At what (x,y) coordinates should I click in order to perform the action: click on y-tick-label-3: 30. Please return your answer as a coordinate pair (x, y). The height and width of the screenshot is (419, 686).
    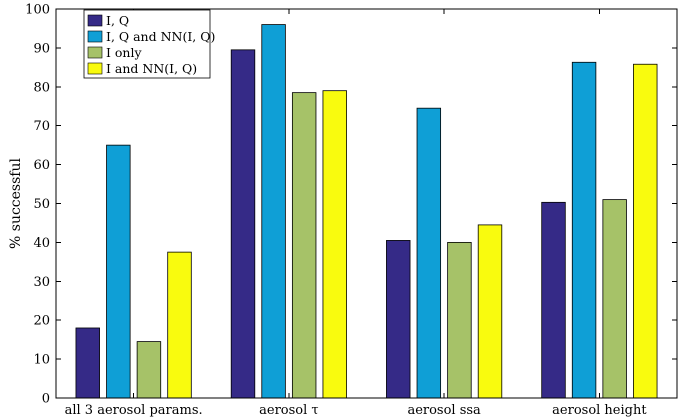
    Looking at the image, I should click on (41, 282).